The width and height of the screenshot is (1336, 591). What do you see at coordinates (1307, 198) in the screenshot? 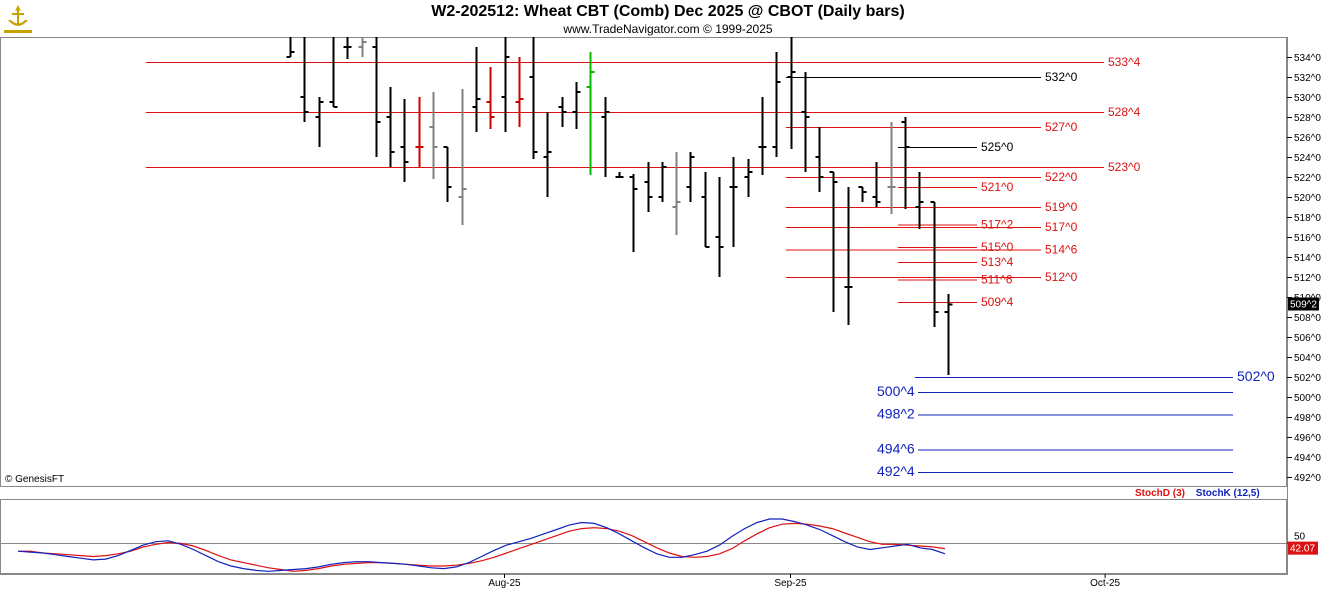
I see `price-axis-label: 520^0` at bounding box center [1307, 198].